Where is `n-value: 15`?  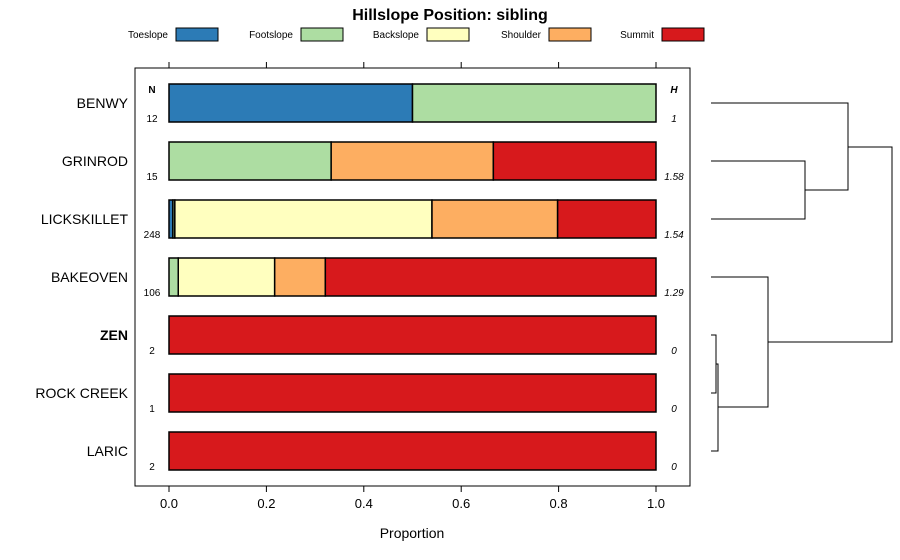 n-value: 15 is located at coordinates (152, 177).